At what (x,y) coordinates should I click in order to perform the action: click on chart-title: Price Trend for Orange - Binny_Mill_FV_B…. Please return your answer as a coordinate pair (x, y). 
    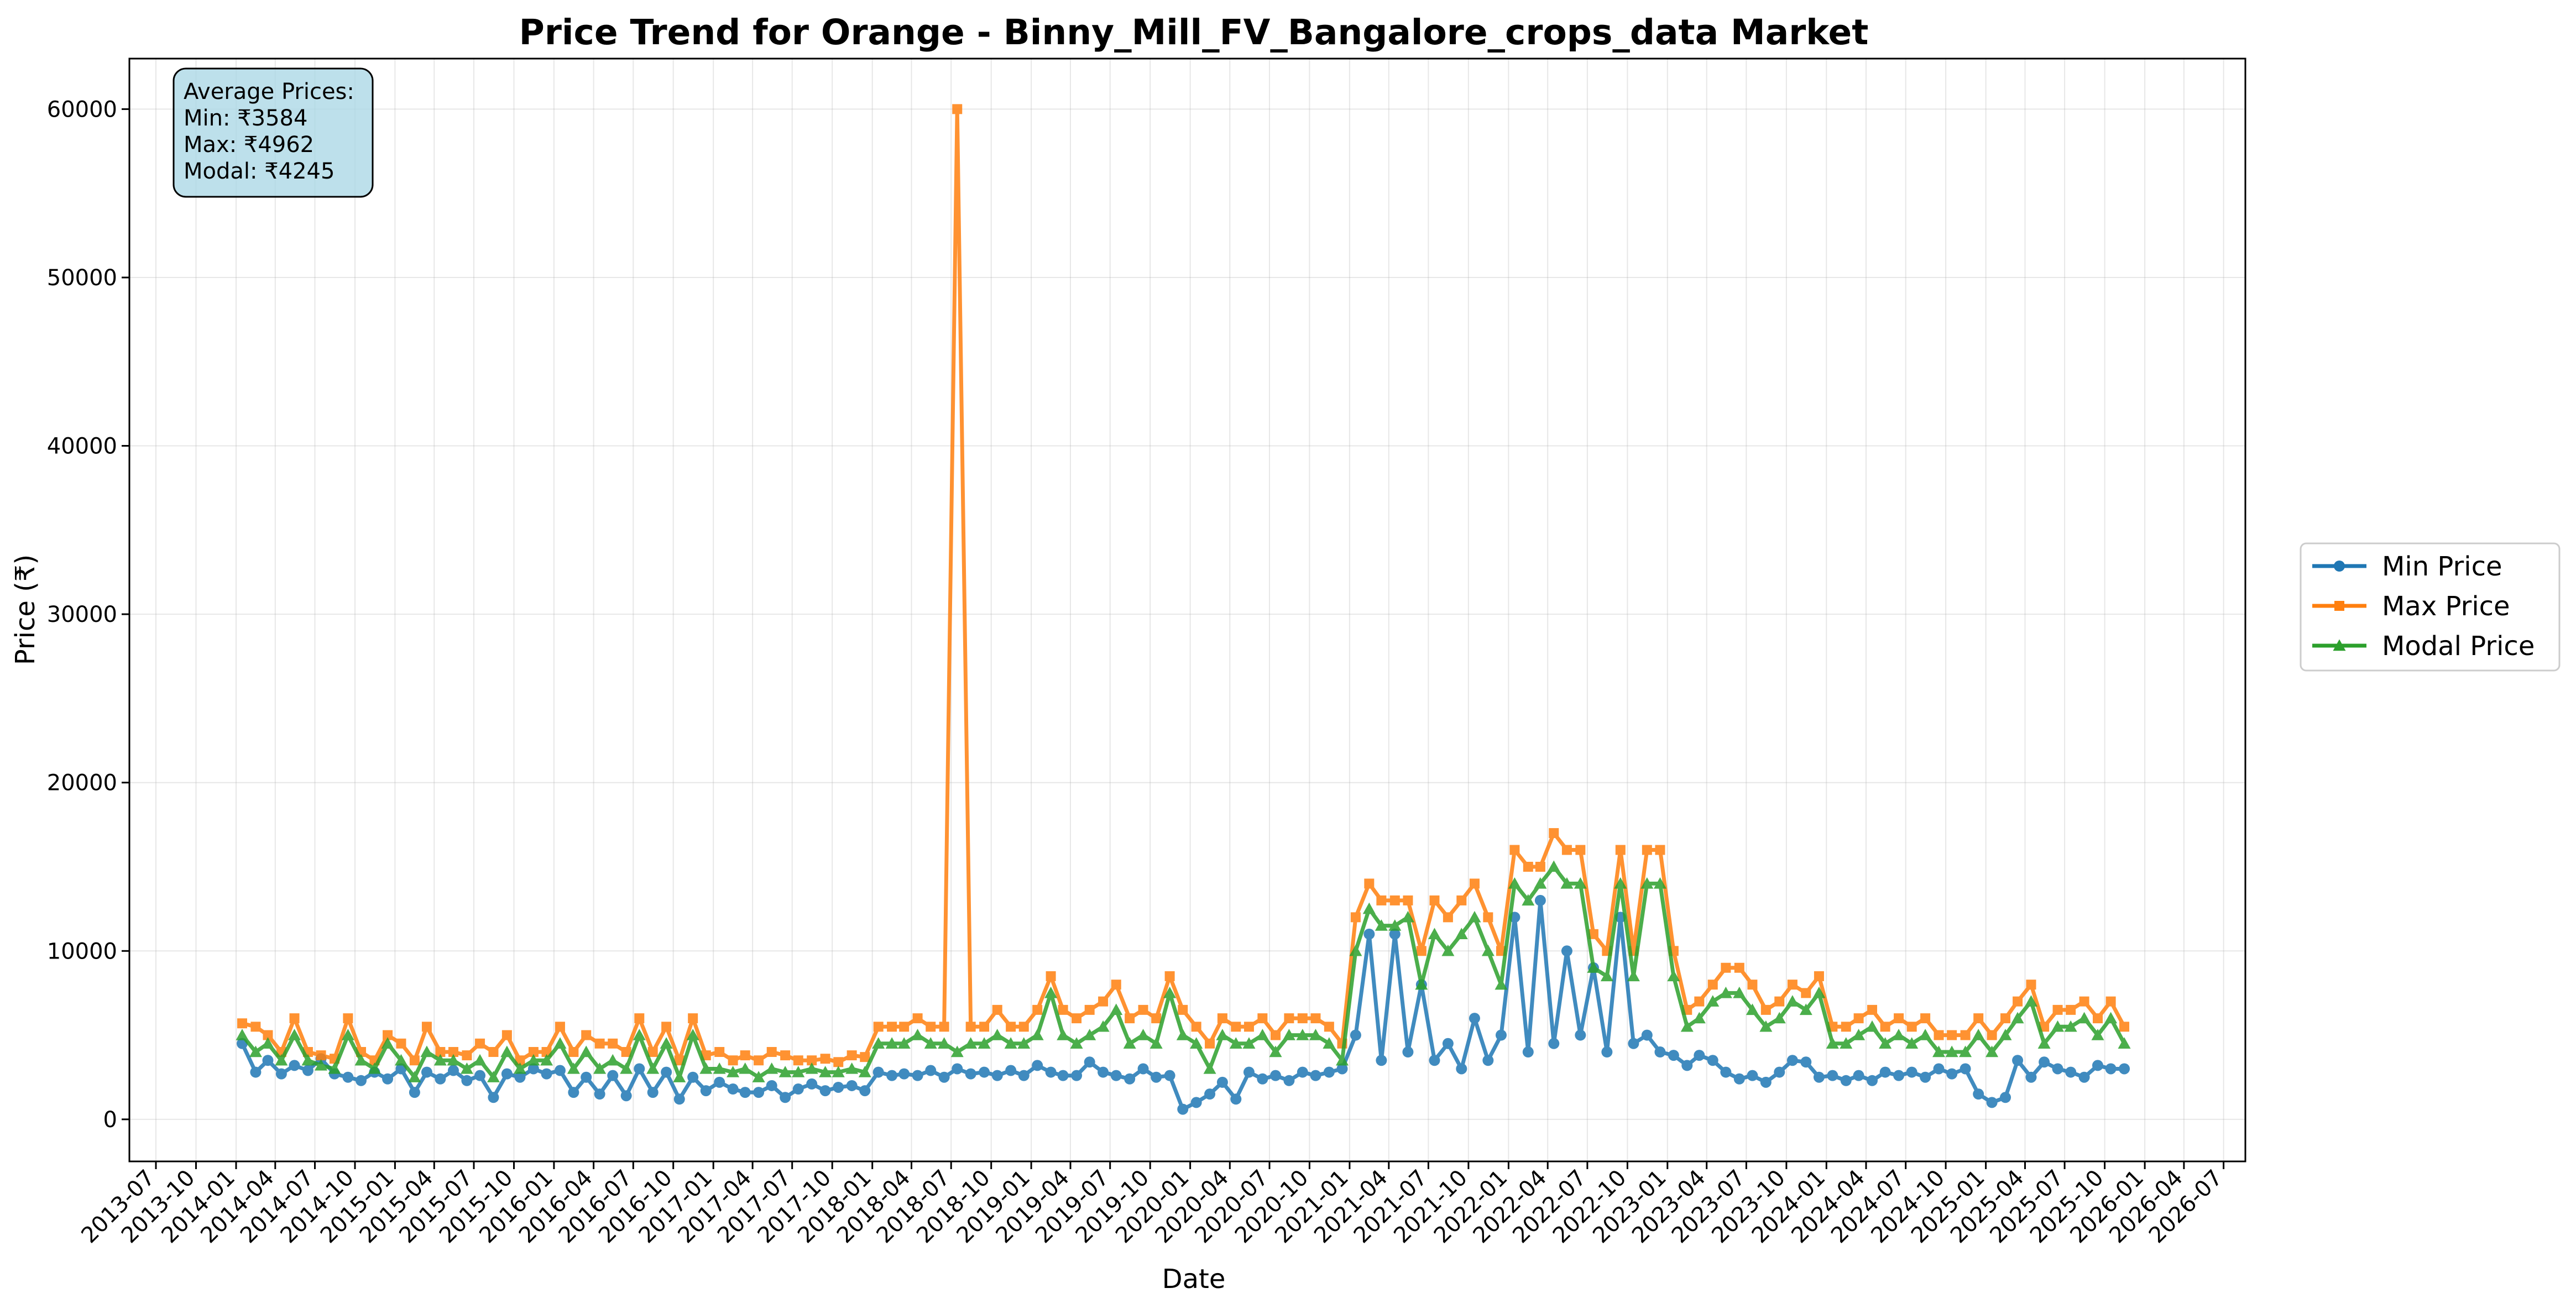
    Looking at the image, I should click on (1194, 33).